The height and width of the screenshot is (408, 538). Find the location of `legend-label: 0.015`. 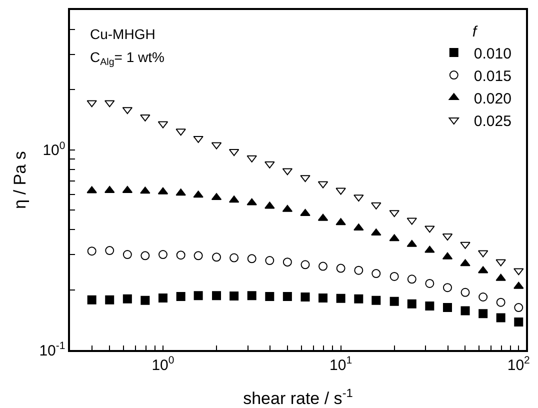

legend-label: 0.015 is located at coordinates (493, 76).